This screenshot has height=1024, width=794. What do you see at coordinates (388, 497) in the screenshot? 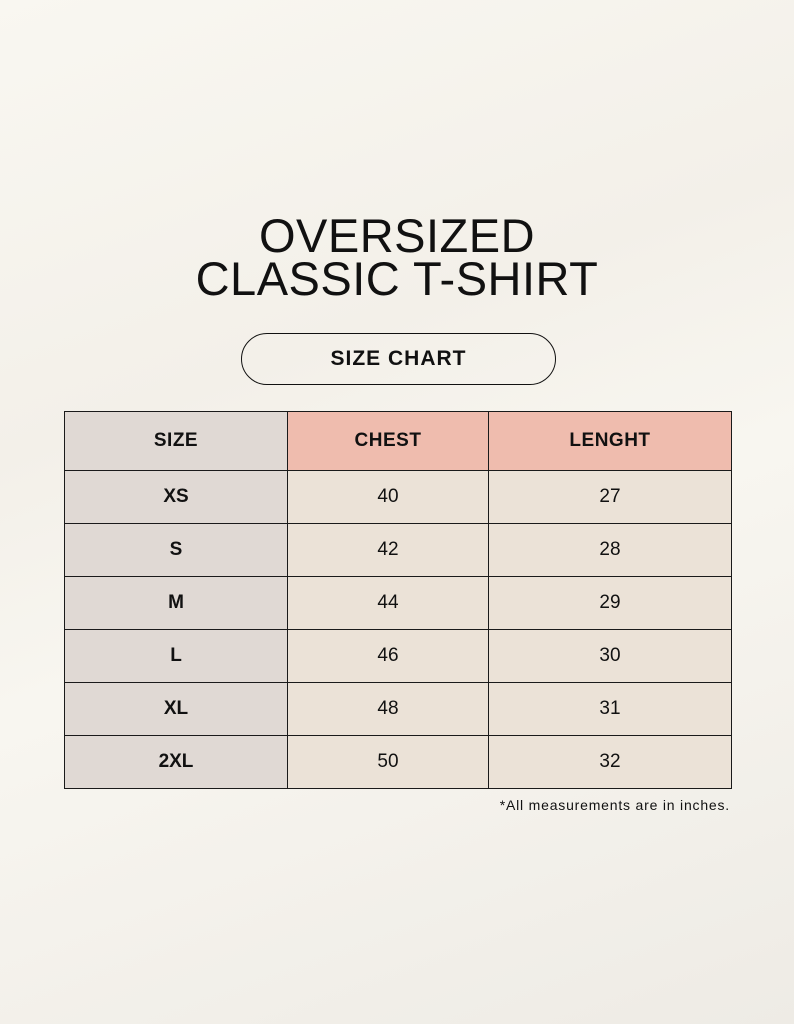
I see `cell-chest: 40` at bounding box center [388, 497].